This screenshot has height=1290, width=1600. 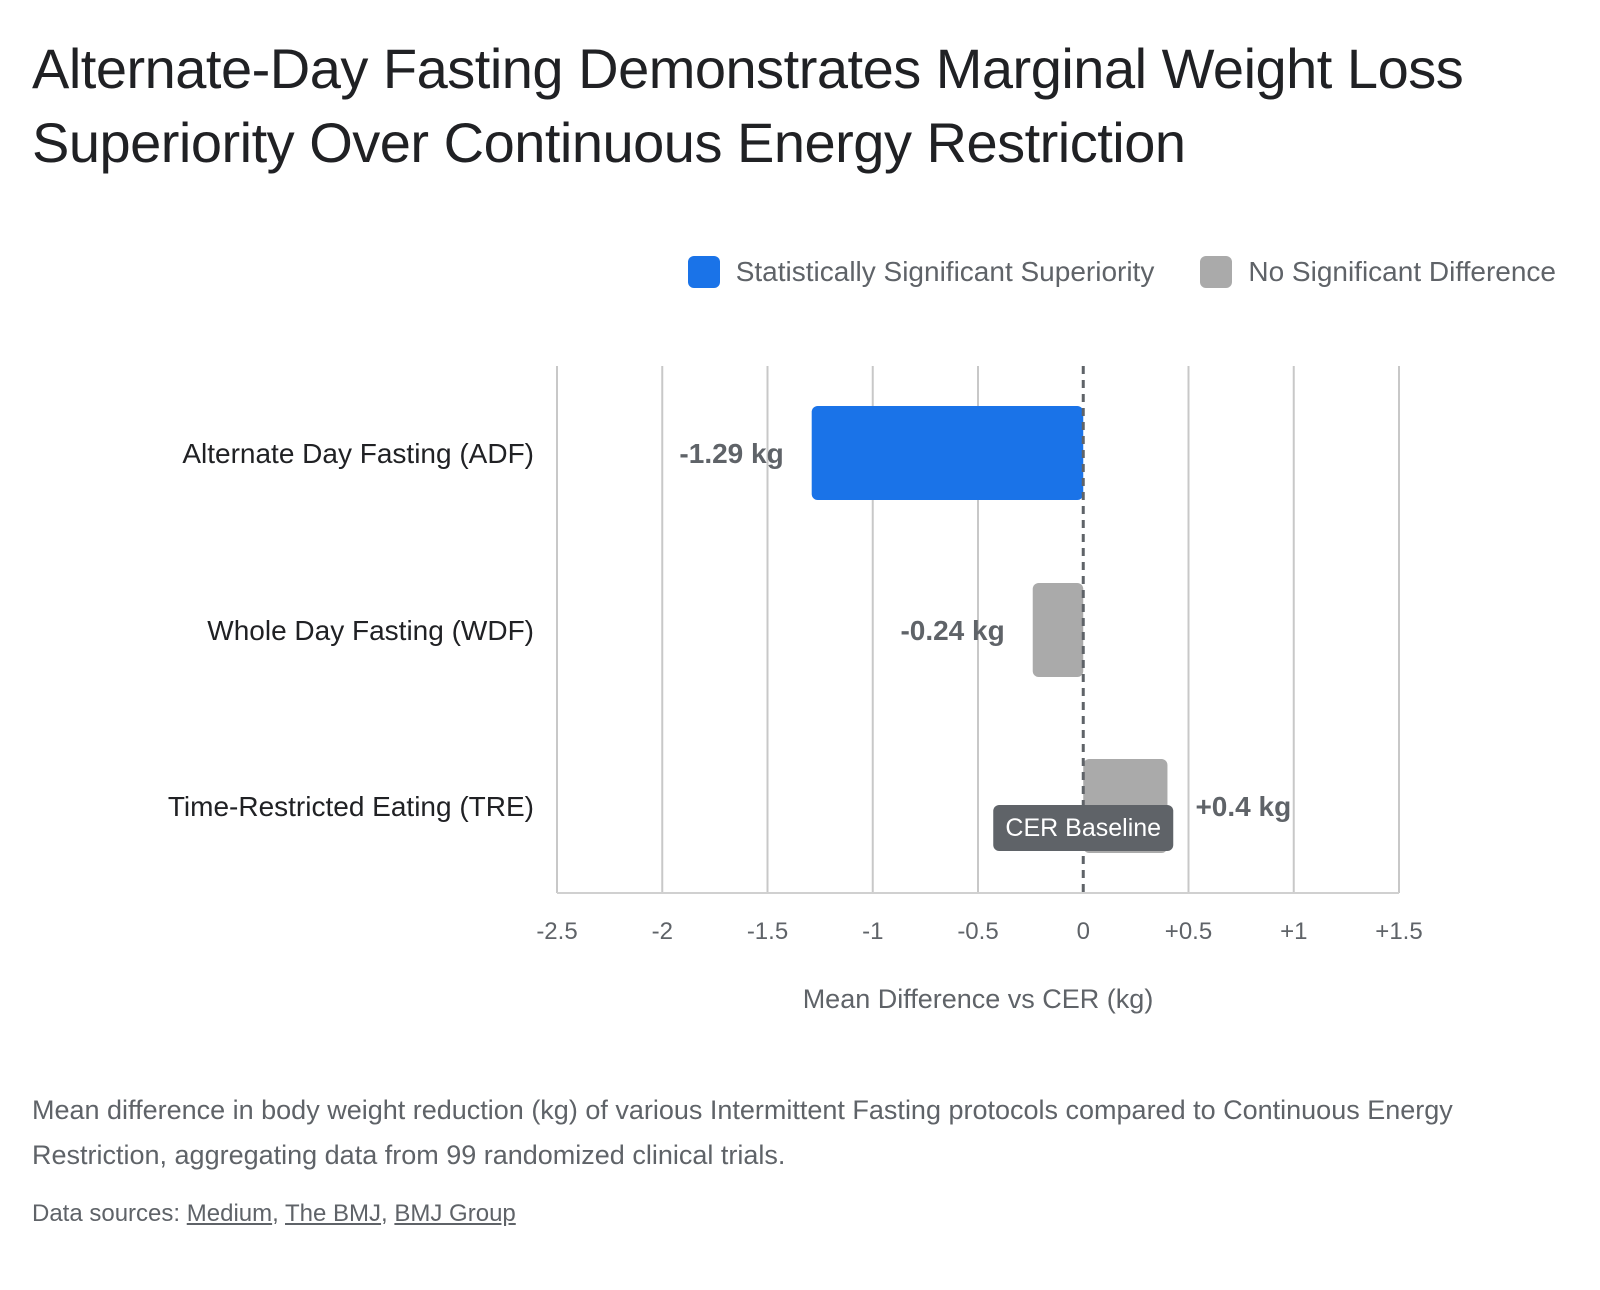 I want to click on legend-label-significant: Statistically Significant Superiority, so click(x=945, y=271).